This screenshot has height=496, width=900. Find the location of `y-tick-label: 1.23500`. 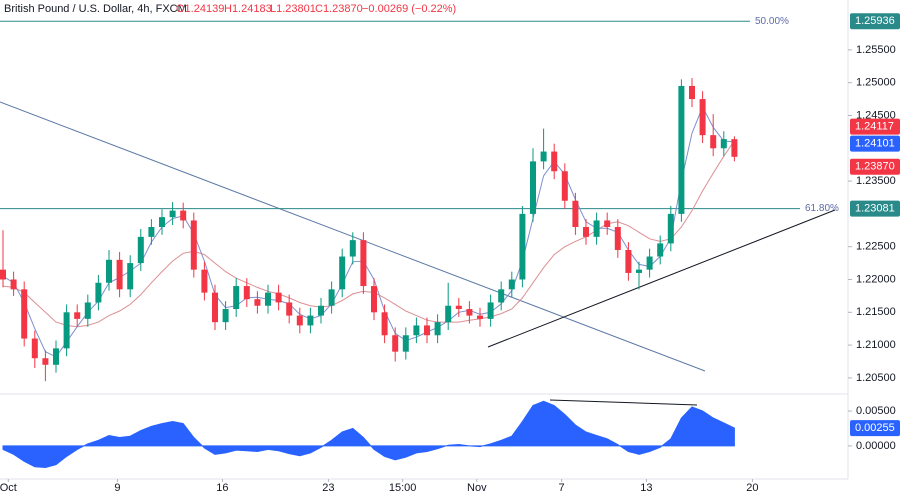

y-tick-label: 1.23500 is located at coordinates (876, 181).